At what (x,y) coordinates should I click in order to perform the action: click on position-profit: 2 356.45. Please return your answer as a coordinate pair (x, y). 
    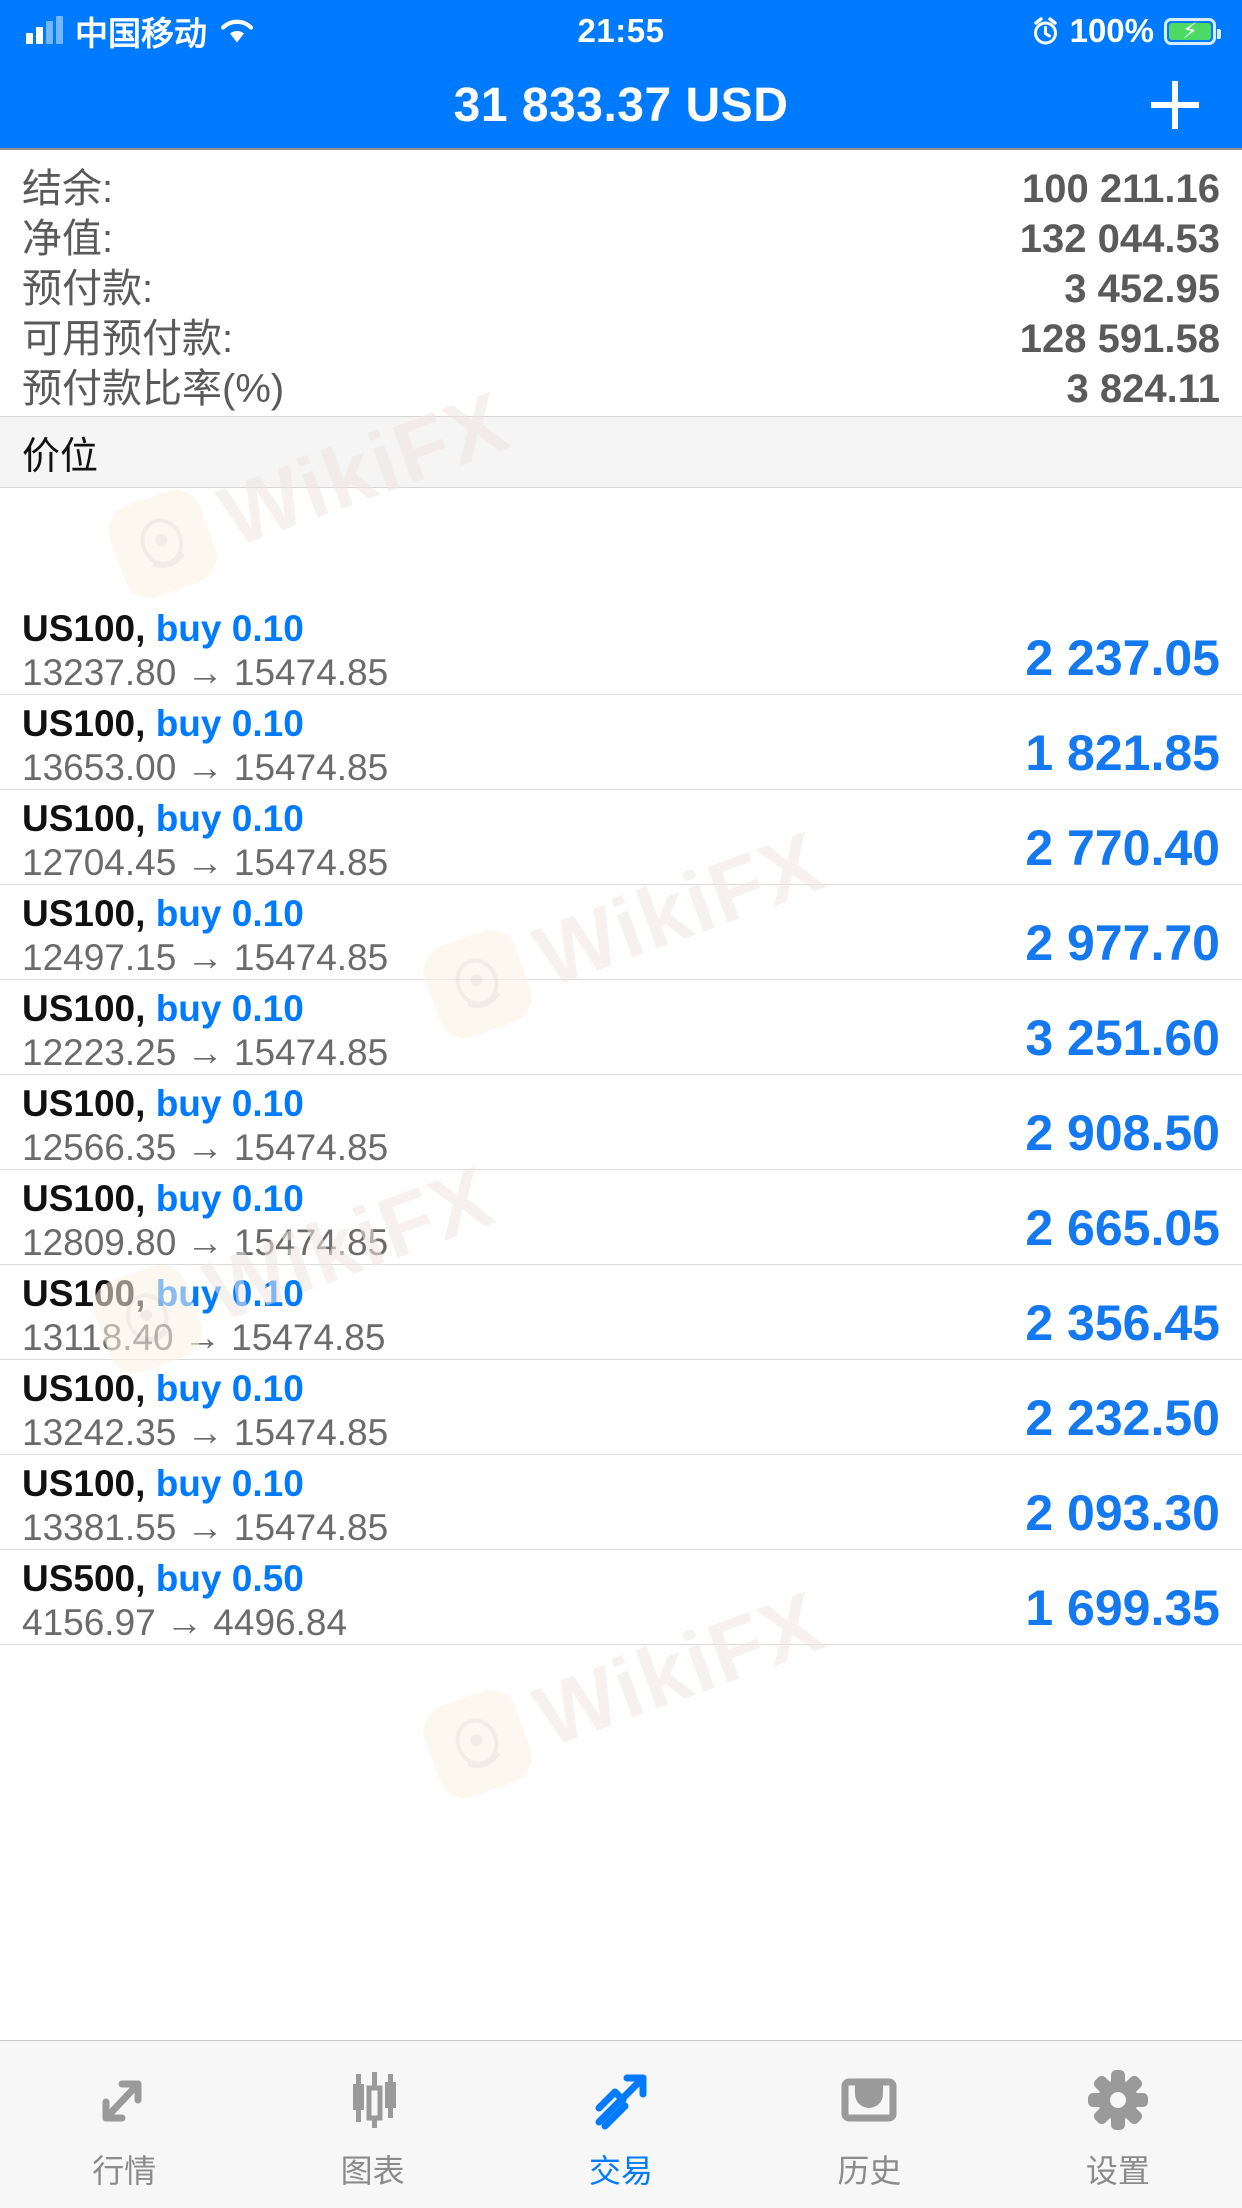
    Looking at the image, I should click on (1122, 1323).